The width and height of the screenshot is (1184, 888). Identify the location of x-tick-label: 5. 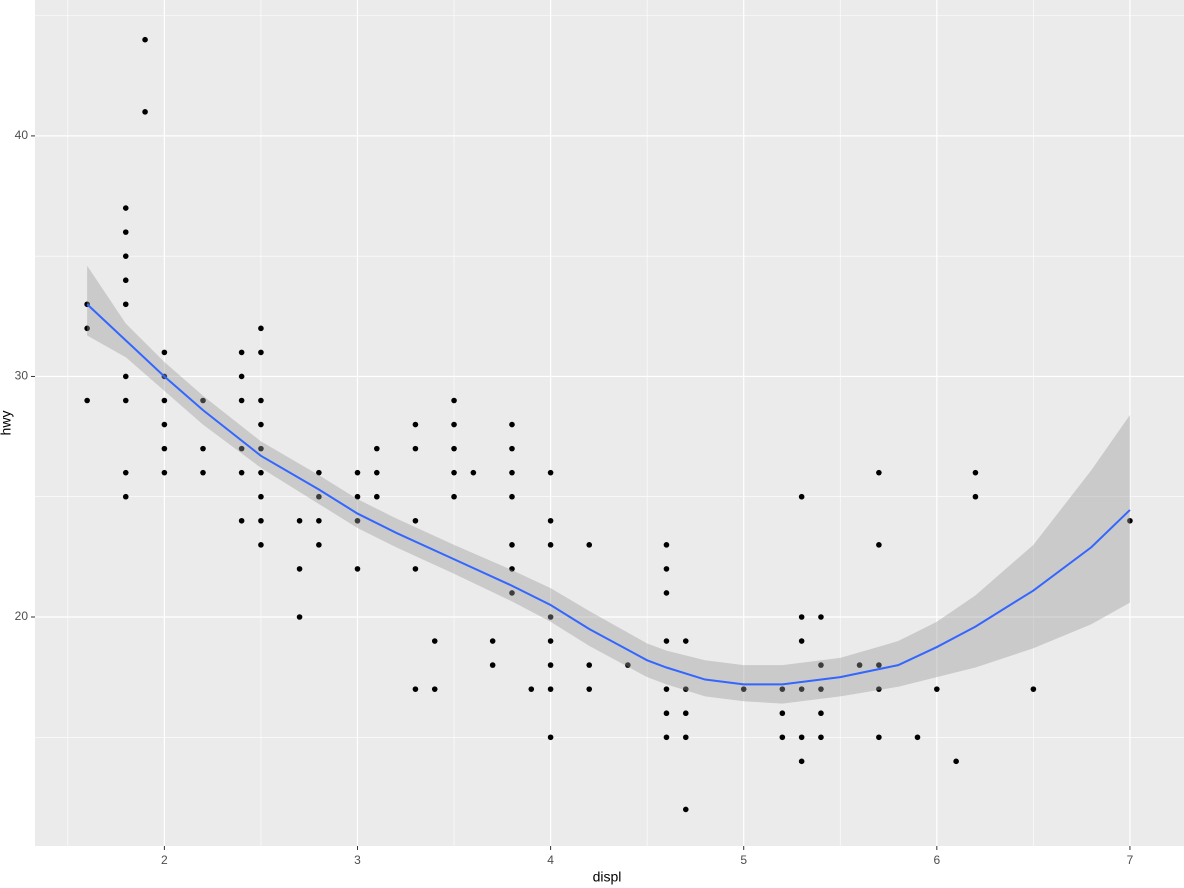
(743, 860).